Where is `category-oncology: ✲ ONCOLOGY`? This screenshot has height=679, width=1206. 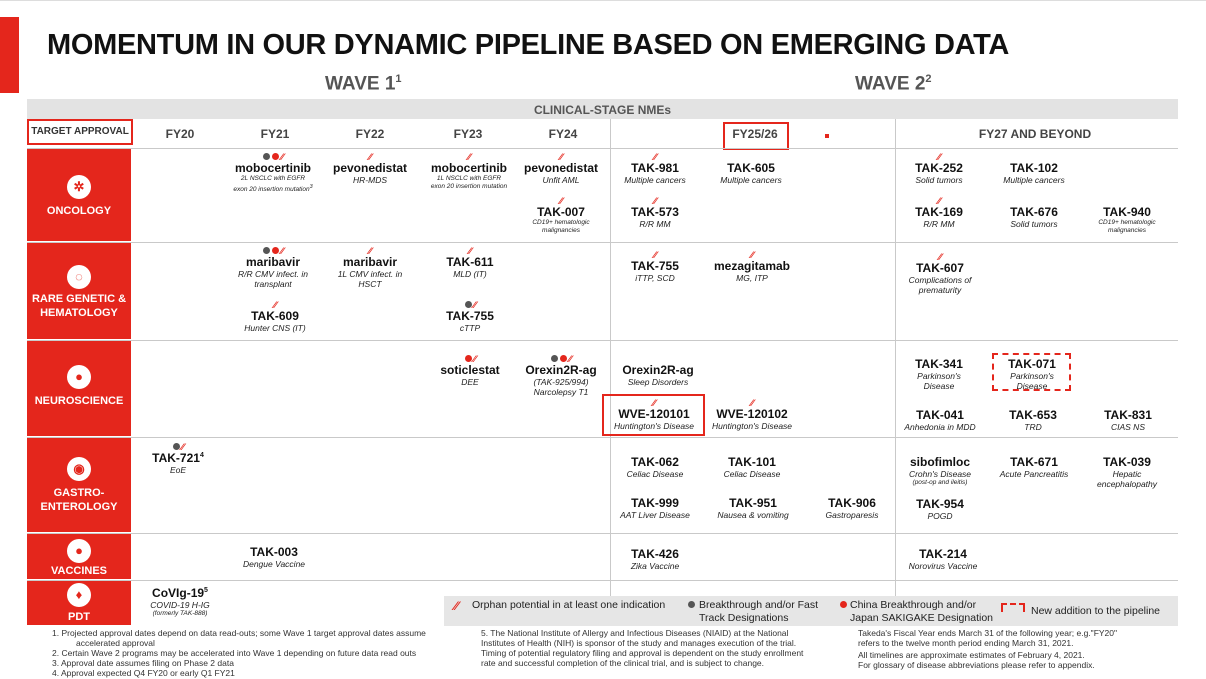 category-oncology: ✲ ONCOLOGY is located at coordinates (79, 195).